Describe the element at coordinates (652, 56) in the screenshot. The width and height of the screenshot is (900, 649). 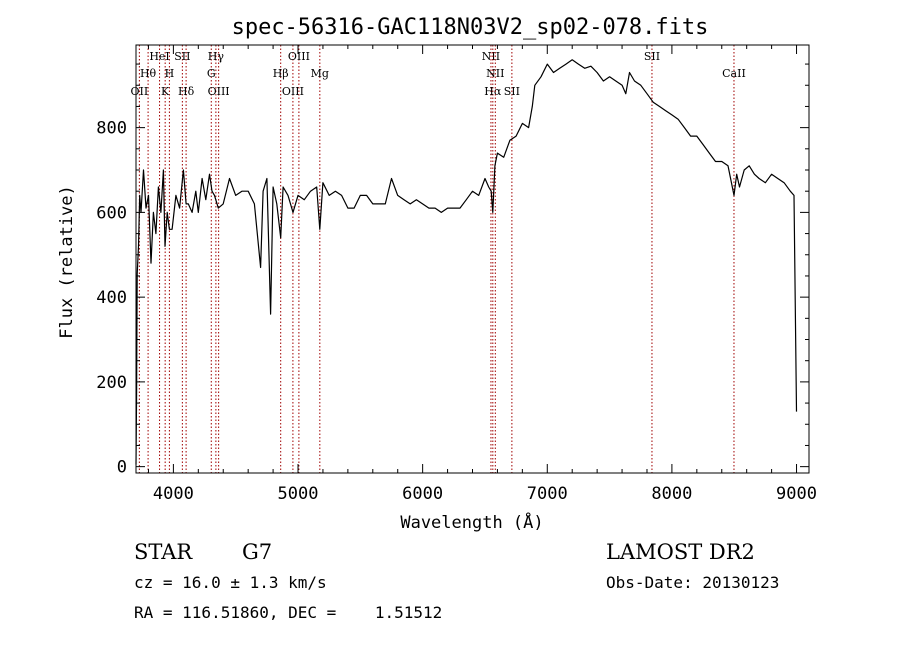
I see `line-marker-label-18: SII` at that location.